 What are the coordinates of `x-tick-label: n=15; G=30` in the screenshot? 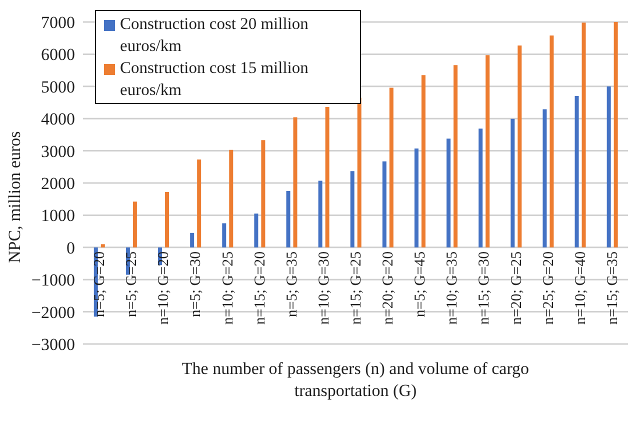 It's located at (484, 288).